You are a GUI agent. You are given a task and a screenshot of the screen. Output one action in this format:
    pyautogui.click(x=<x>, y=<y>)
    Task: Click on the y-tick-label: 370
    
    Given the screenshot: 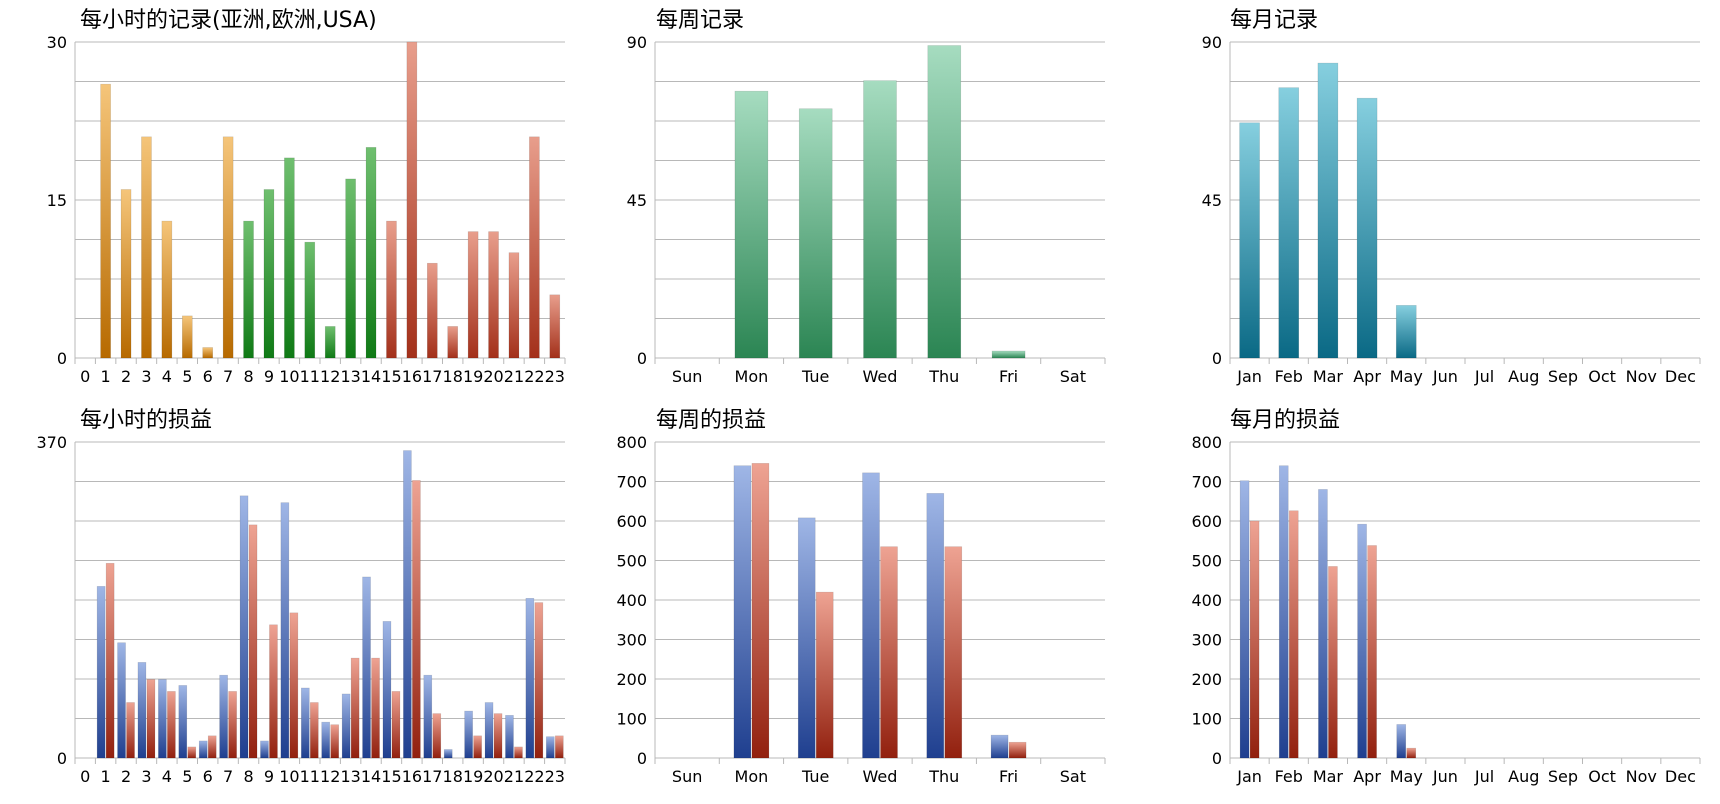 What is the action you would take?
    pyautogui.click(x=51, y=442)
    